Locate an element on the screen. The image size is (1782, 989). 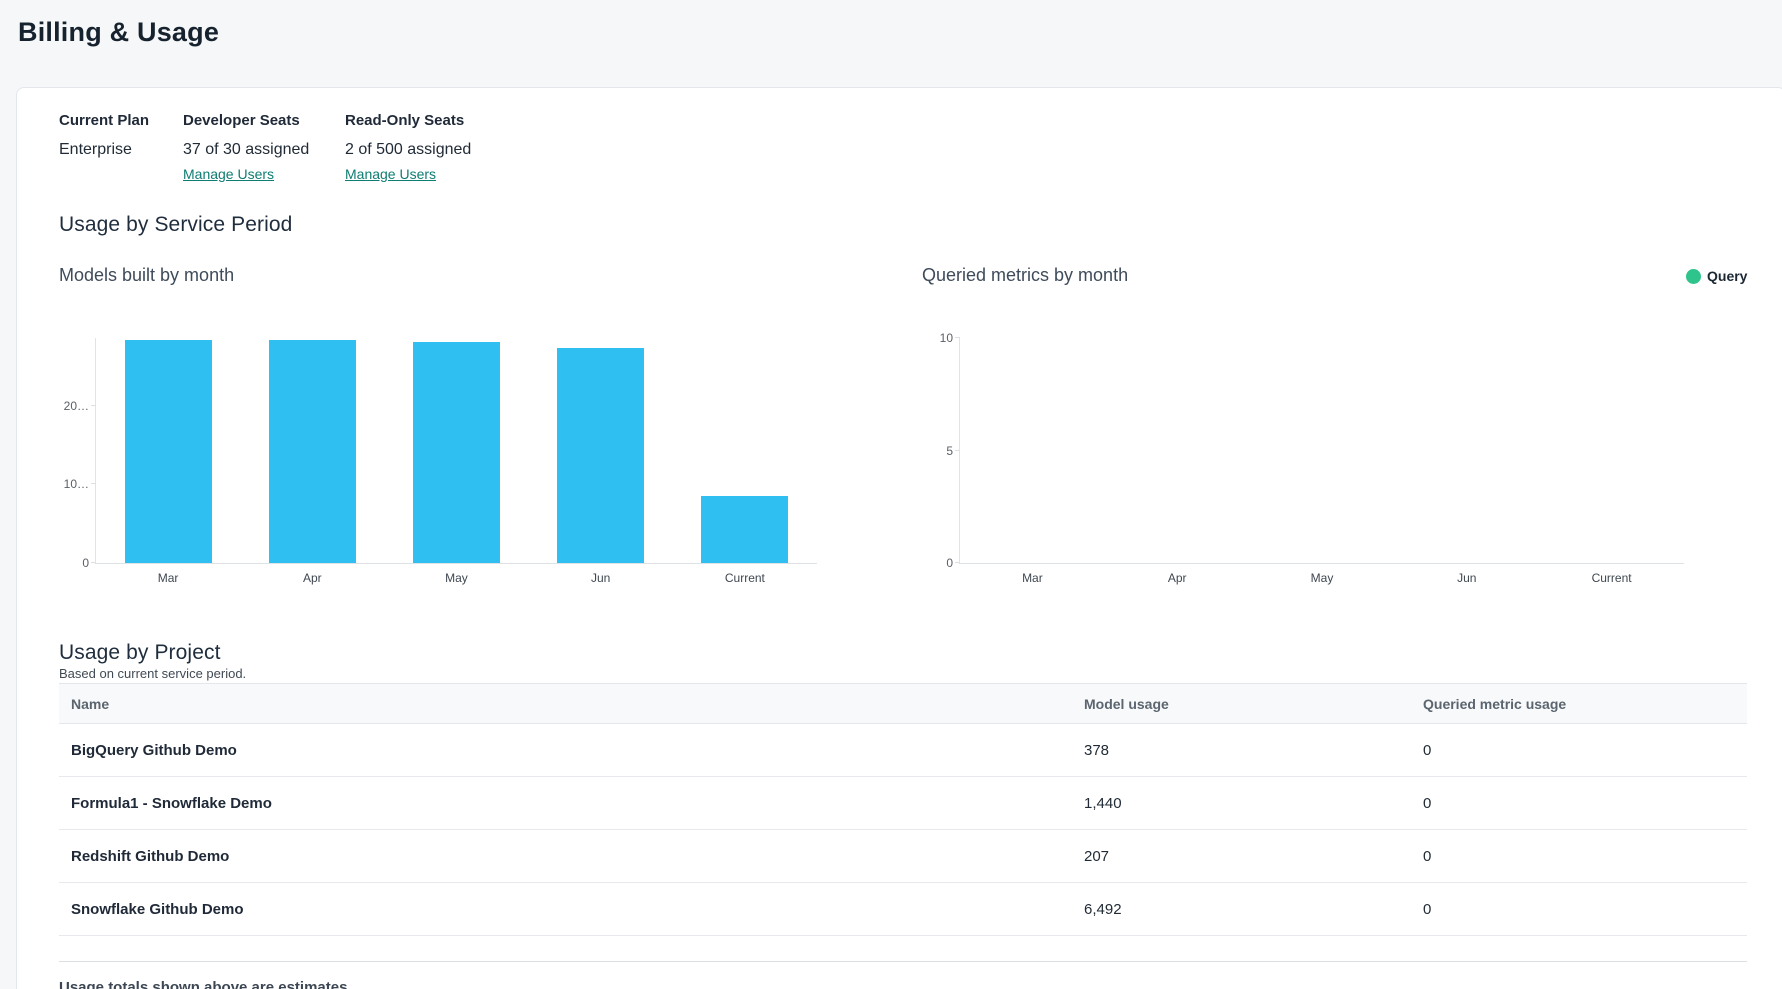
model-usage-cell: 207 is located at coordinates (1097, 856).